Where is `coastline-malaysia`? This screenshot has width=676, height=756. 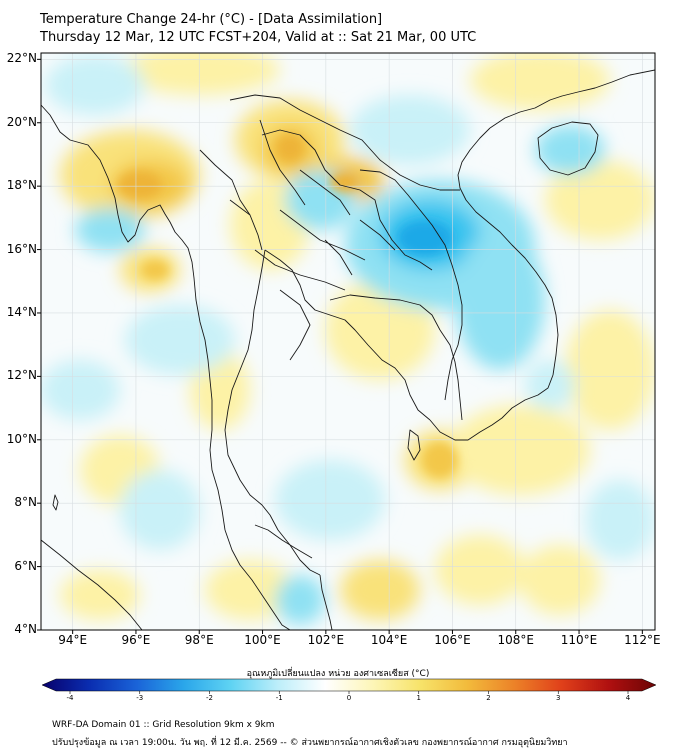 coastline-malaysia is located at coordinates (257, 579).